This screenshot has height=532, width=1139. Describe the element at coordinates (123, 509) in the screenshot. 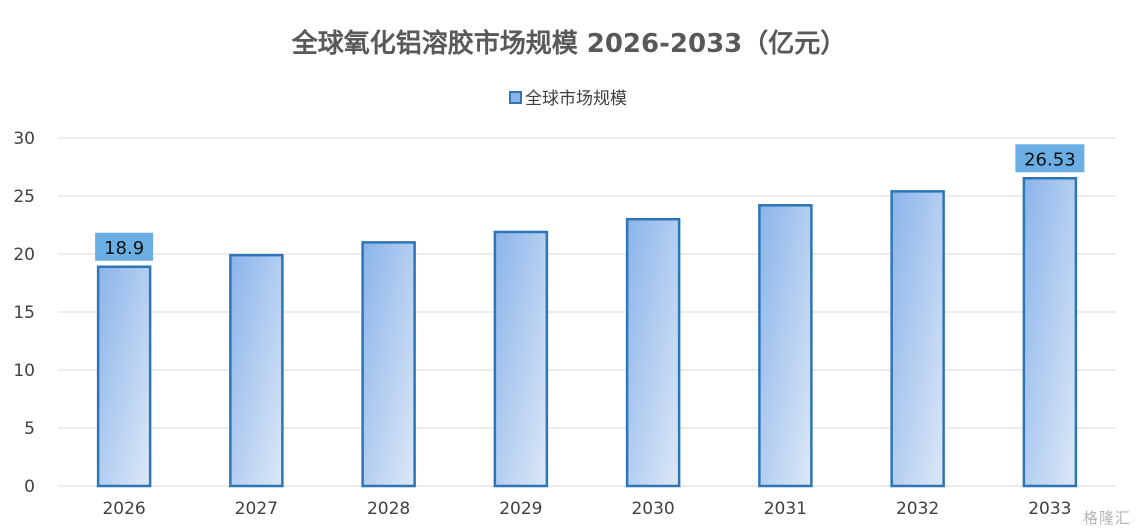

I see `x-tick-label: 2026` at that location.